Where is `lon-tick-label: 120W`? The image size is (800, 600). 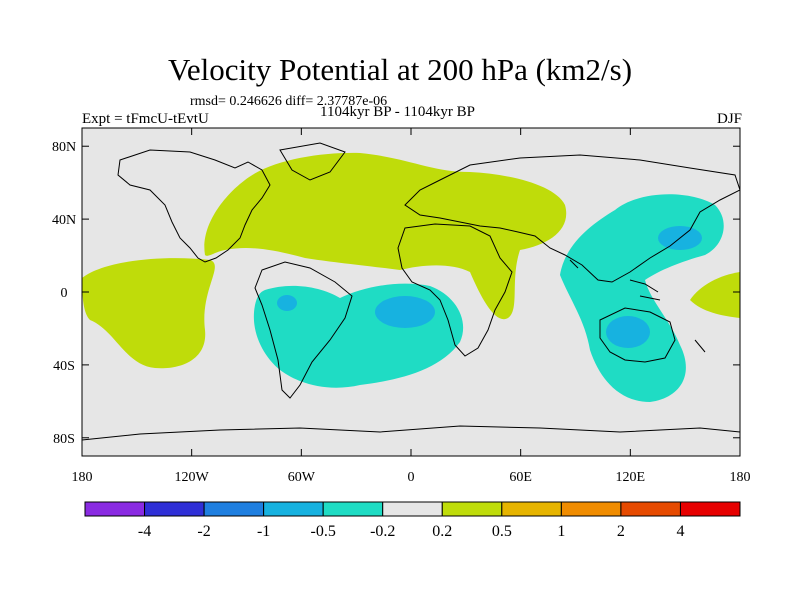
lon-tick-label: 120W is located at coordinates (192, 477).